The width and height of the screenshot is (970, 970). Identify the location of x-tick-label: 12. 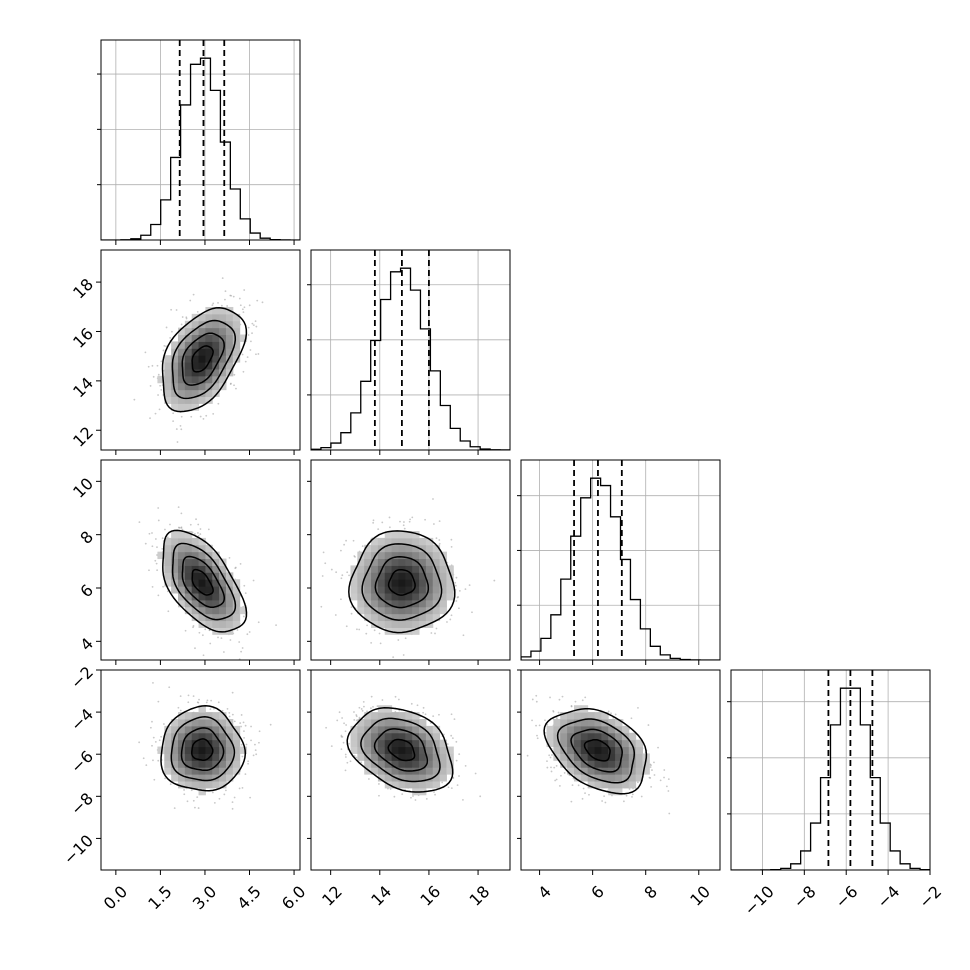
(332, 896).